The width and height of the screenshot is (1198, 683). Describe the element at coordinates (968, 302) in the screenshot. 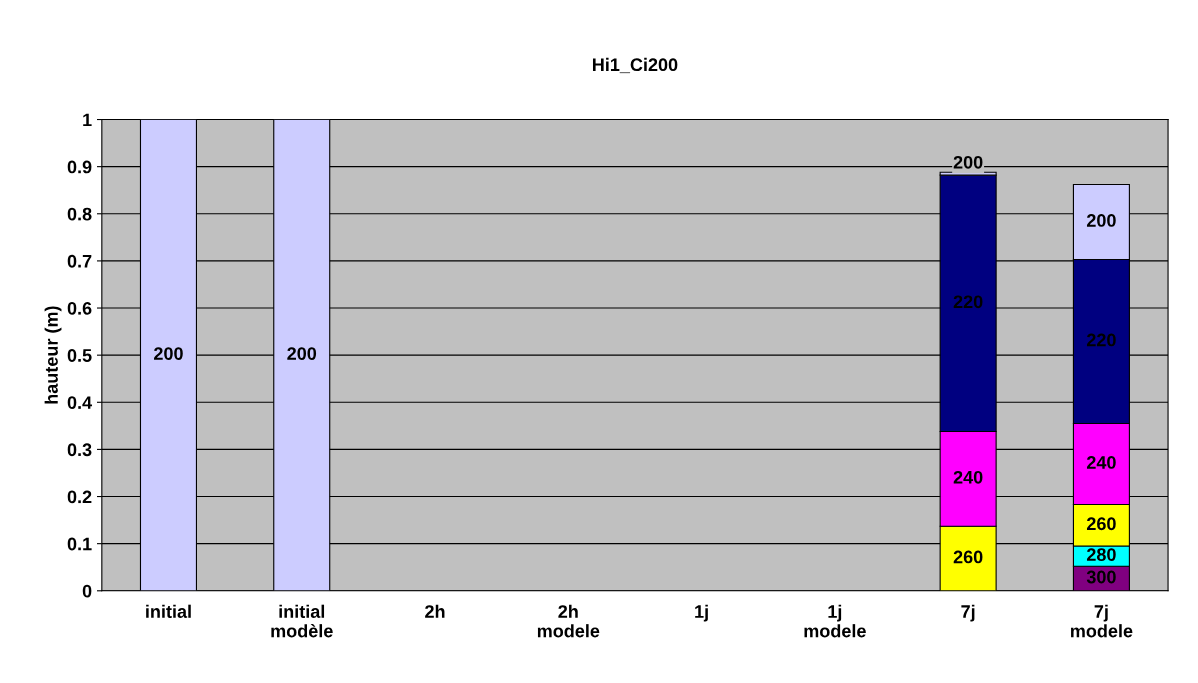

I see `series-label: 220` at that location.